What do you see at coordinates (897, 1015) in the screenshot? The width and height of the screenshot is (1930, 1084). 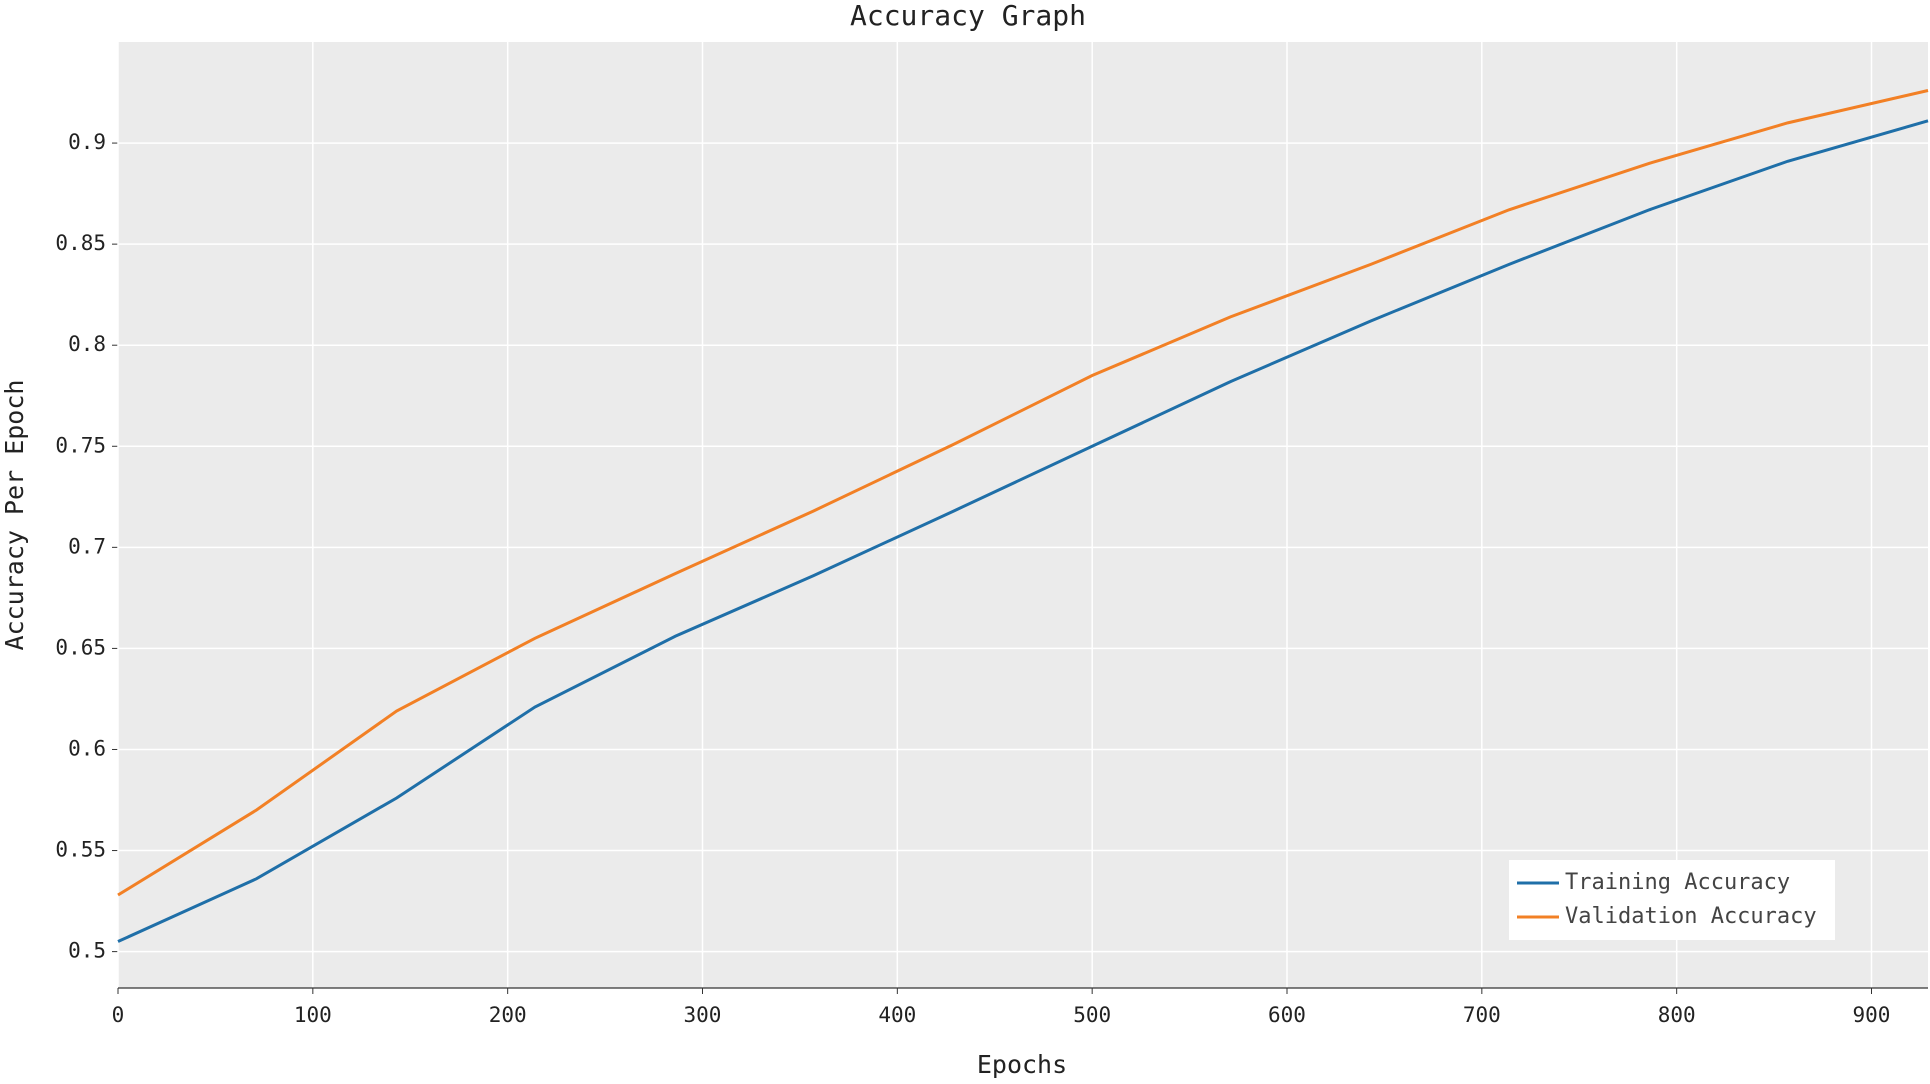 I see `x-tick-label: 400` at bounding box center [897, 1015].